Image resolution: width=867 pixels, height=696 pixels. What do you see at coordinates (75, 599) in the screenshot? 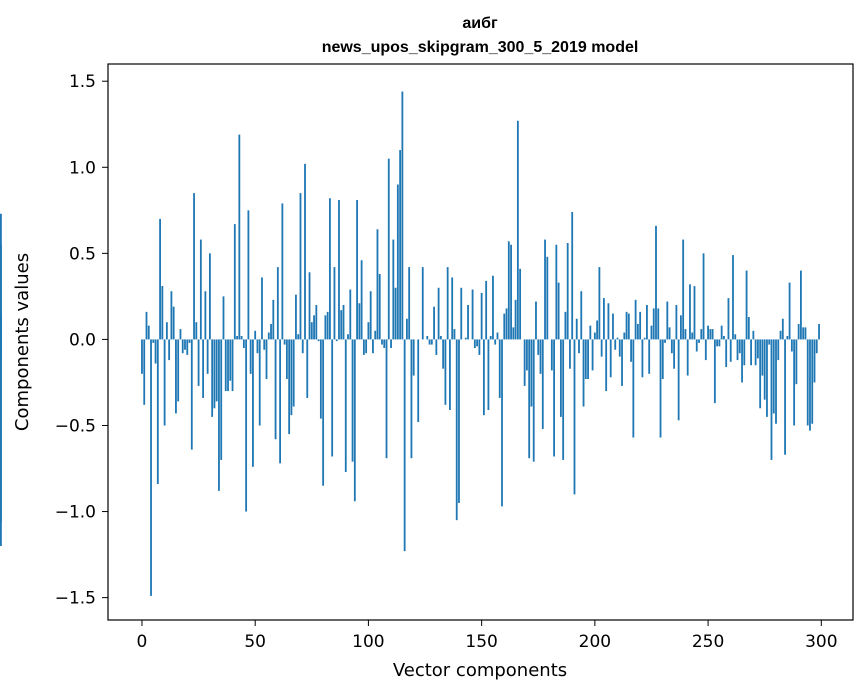
I see `y-tick-label: −1.5` at bounding box center [75, 599].